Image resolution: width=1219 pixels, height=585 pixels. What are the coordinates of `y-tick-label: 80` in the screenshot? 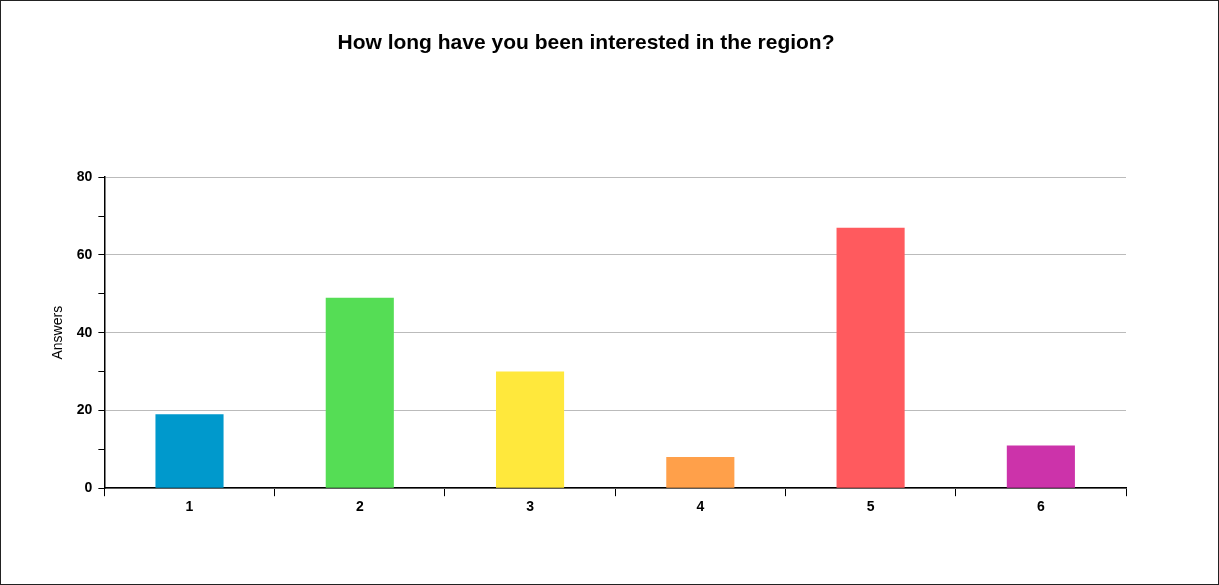 It's located at (84, 176).